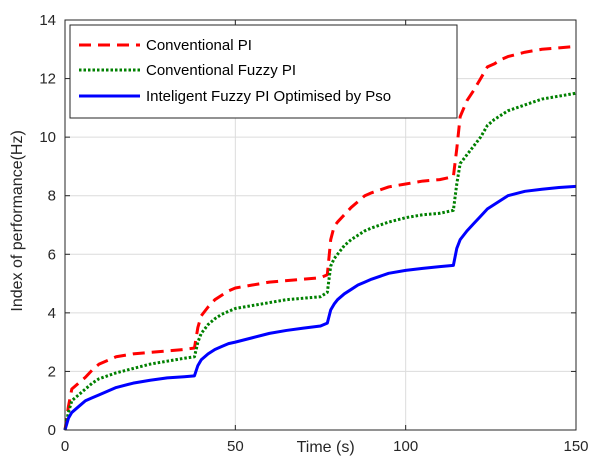 The height and width of the screenshot is (463, 591). Describe the element at coordinates (405, 446) in the screenshot. I see `x-tick-label: 100` at that location.